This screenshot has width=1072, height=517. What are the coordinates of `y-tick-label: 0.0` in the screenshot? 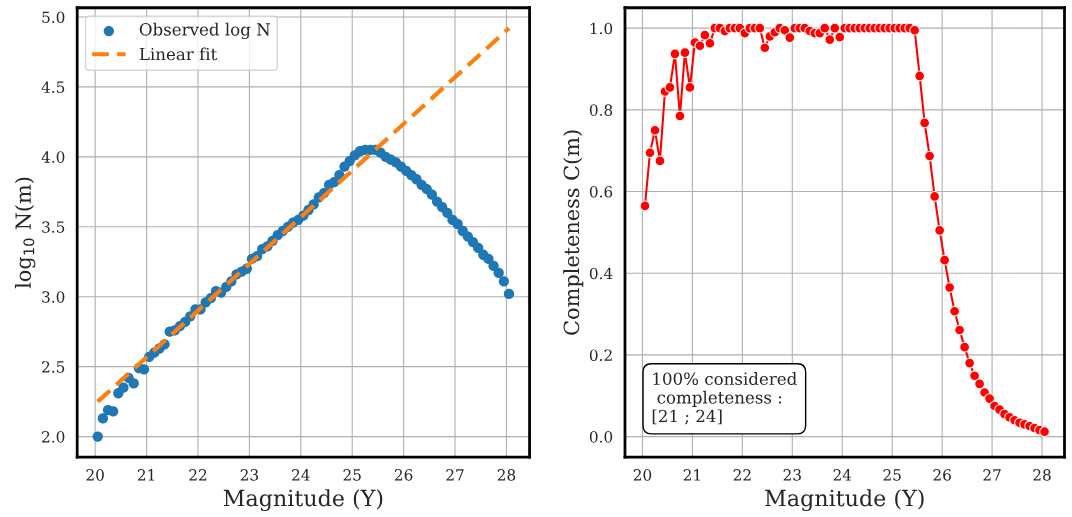 It's located at (601, 437).